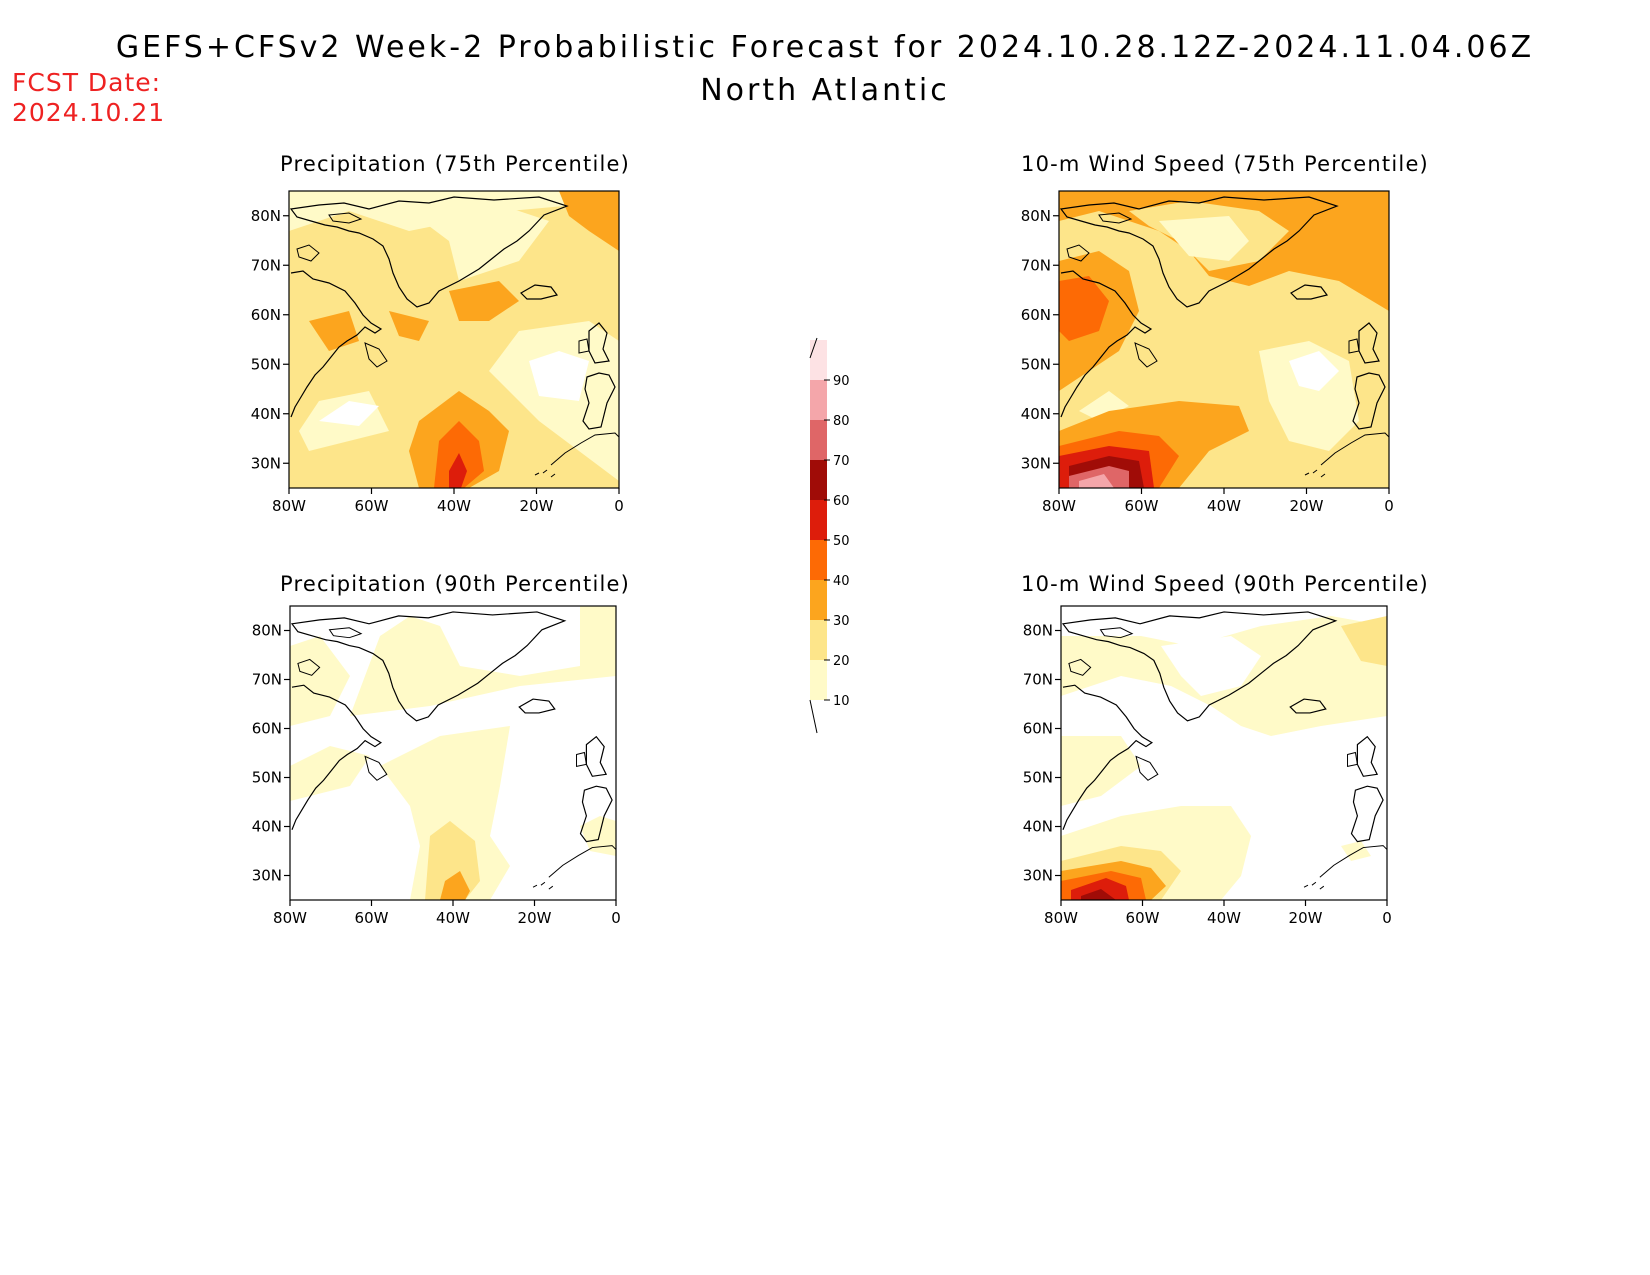  What do you see at coordinates (841, 461) in the screenshot?
I see `colorbar-label: 70` at bounding box center [841, 461].